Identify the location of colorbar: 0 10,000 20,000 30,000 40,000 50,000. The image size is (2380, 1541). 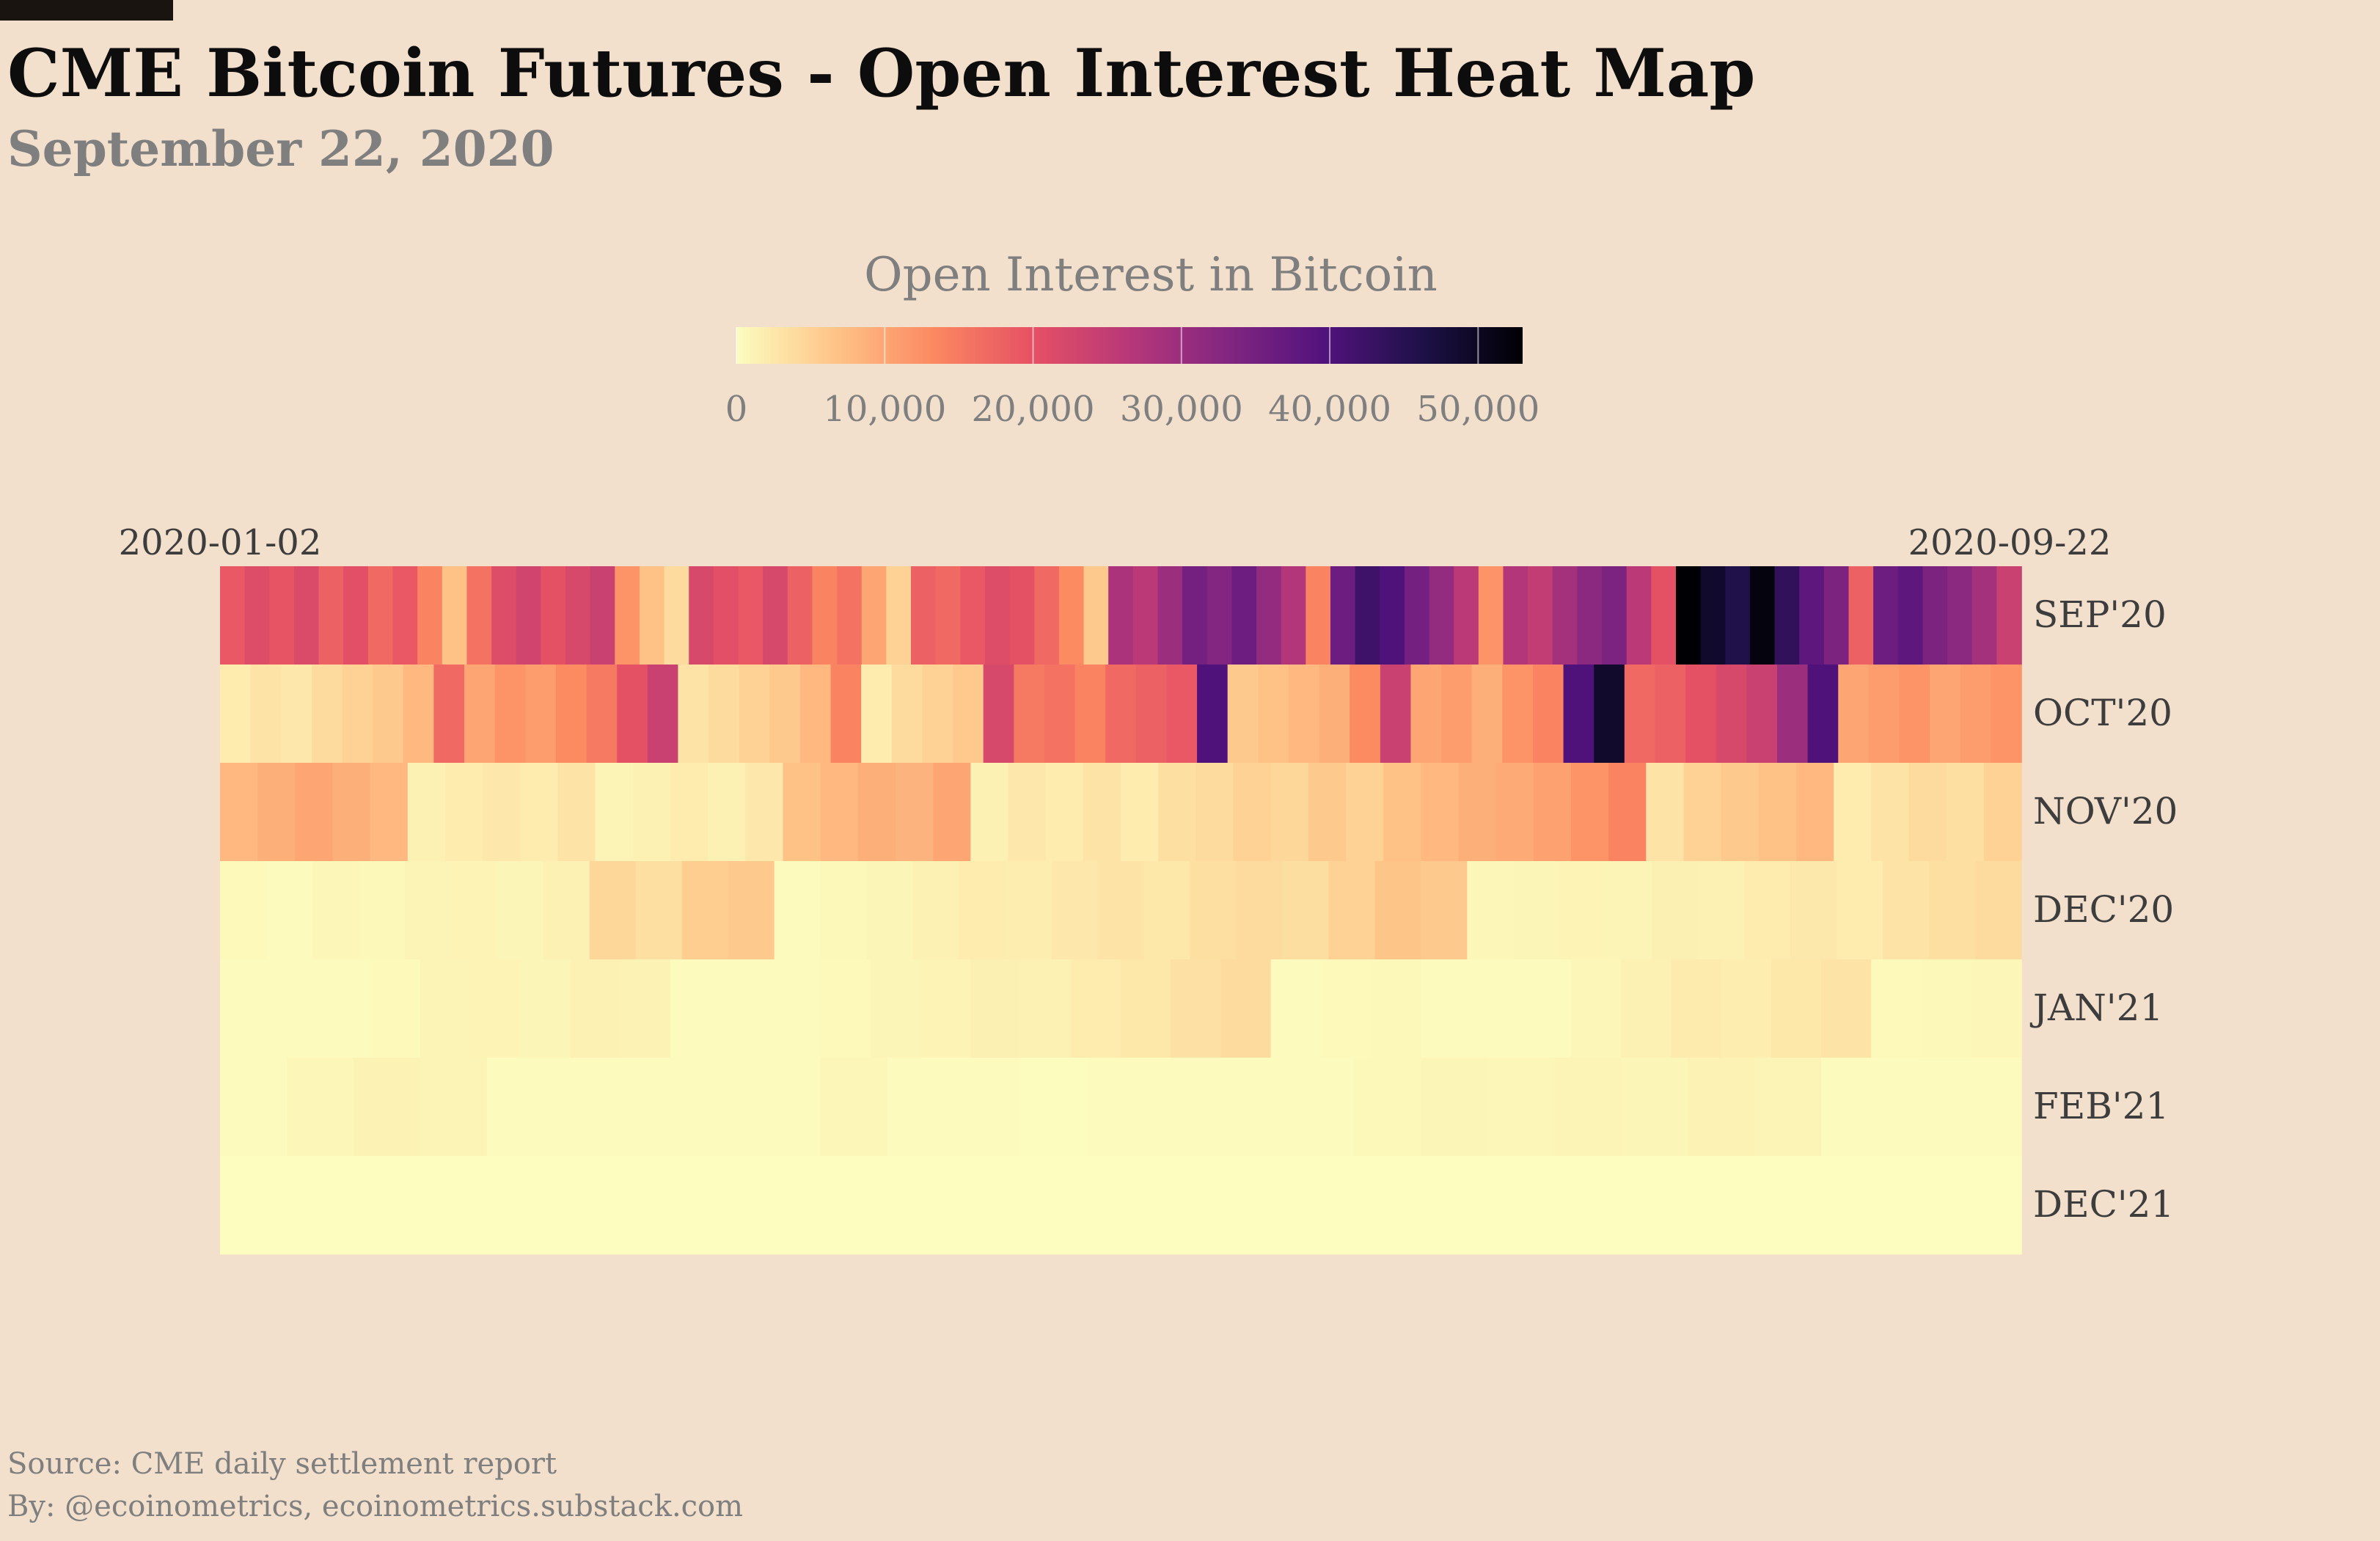
(1132, 378).